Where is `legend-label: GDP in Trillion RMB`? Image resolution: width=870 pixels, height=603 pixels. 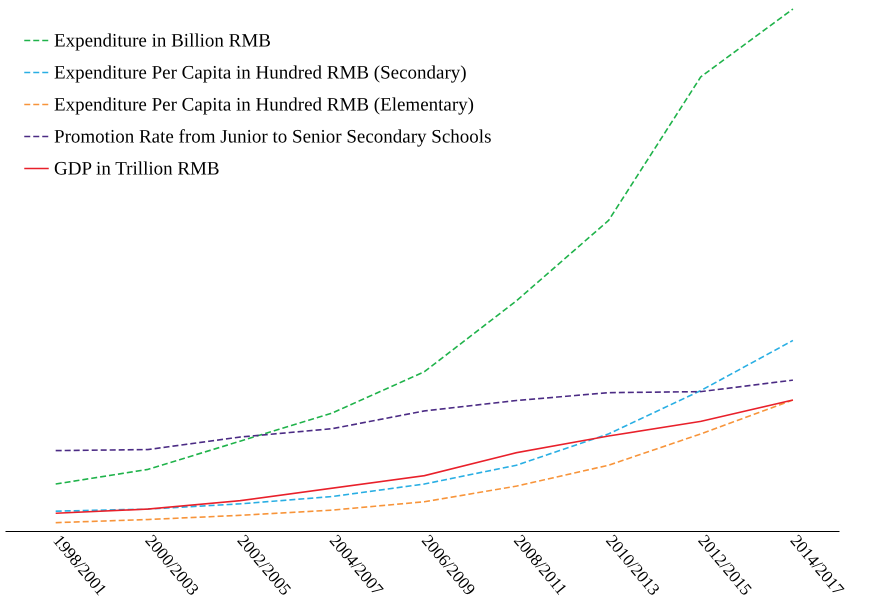
legend-label: GDP in Trillion RMB is located at coordinates (137, 169).